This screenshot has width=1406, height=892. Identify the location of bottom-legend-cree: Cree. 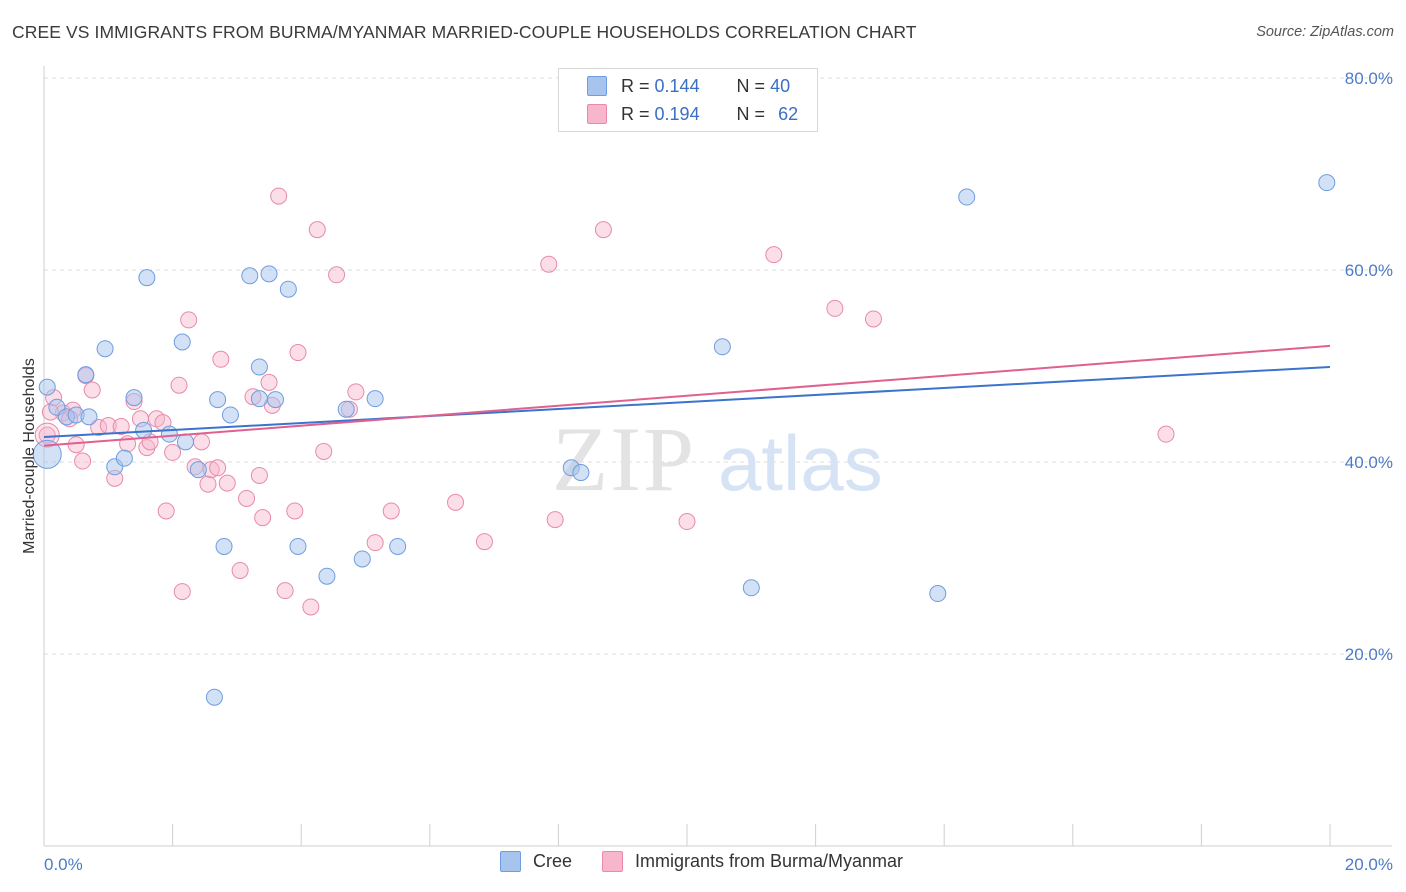
(536, 861).